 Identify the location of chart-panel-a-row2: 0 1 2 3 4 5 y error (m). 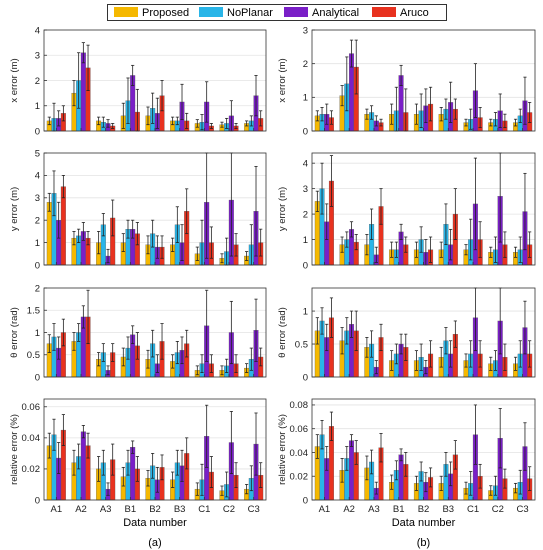
(138, 209).